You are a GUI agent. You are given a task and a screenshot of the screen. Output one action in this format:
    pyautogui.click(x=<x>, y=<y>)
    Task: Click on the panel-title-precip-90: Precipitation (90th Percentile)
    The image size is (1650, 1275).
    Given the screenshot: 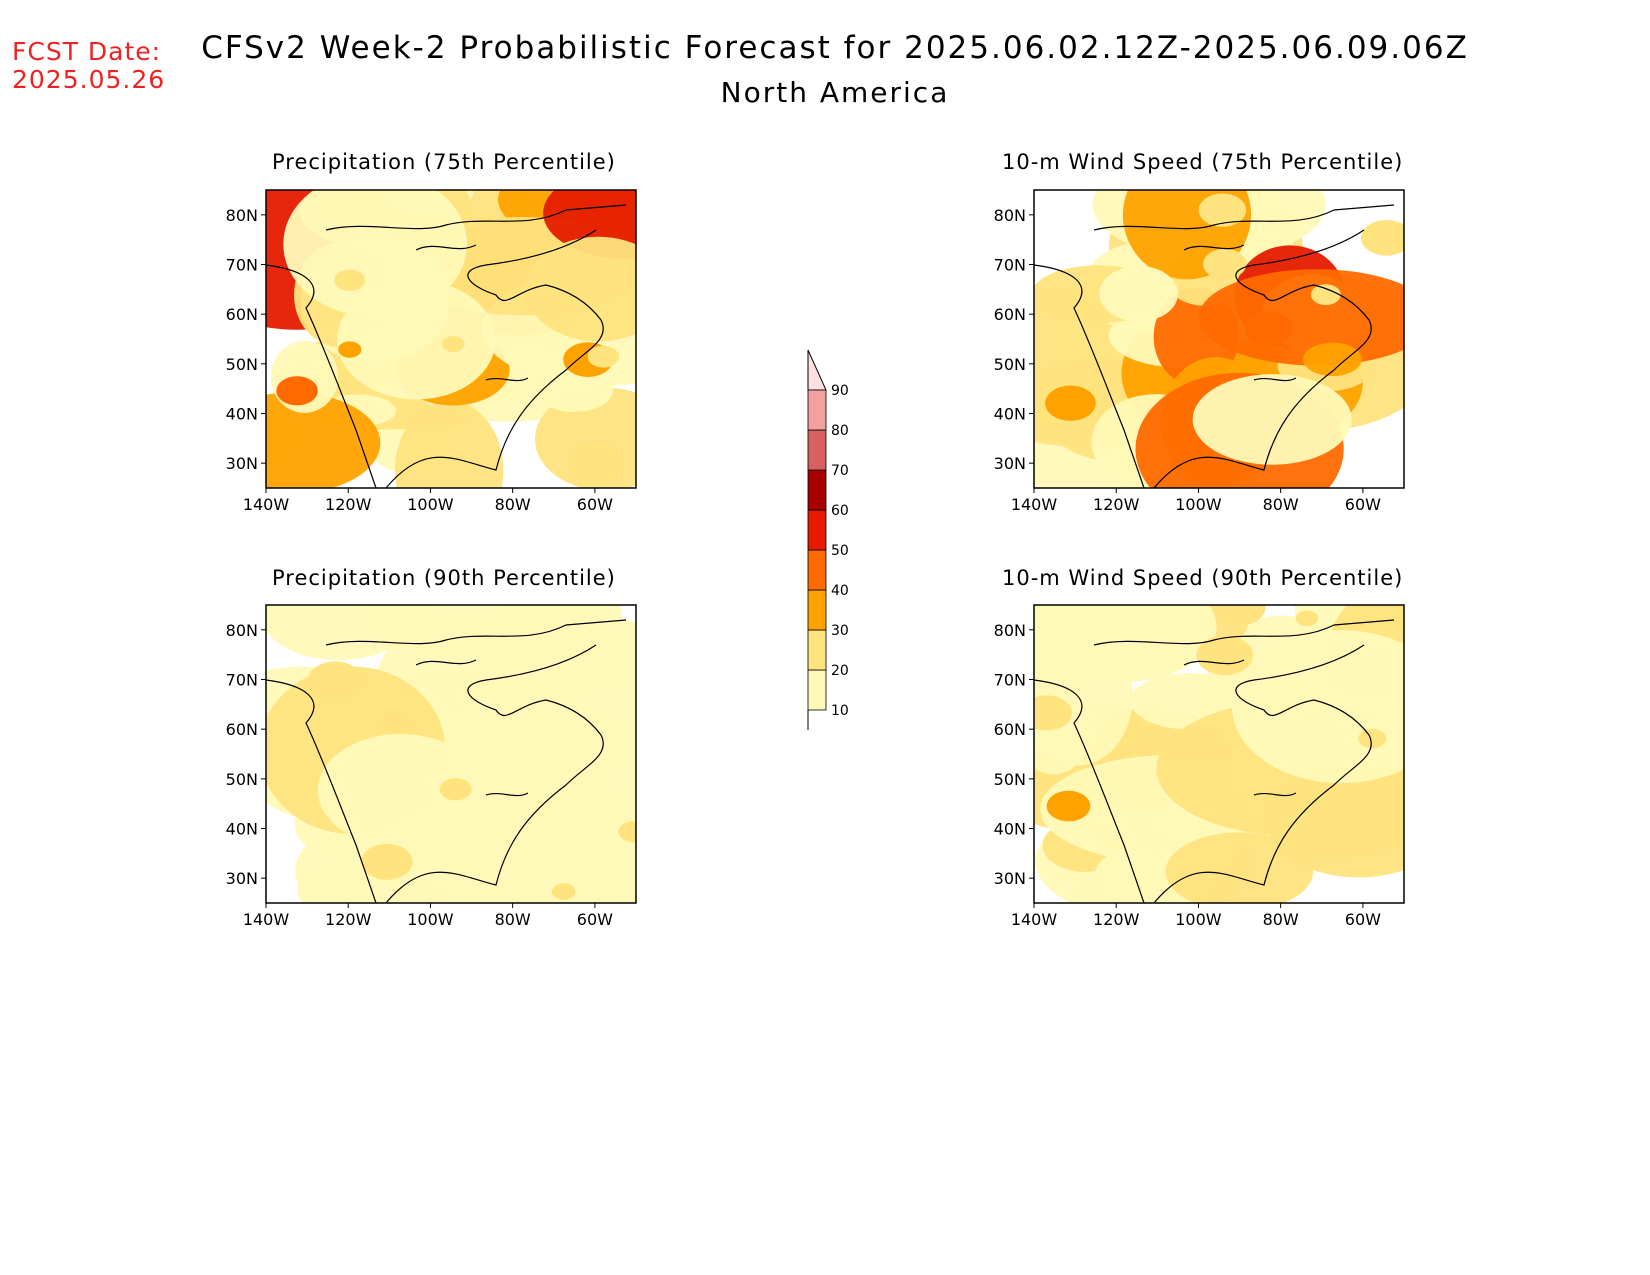 What is the action you would take?
    pyautogui.click(x=444, y=578)
    